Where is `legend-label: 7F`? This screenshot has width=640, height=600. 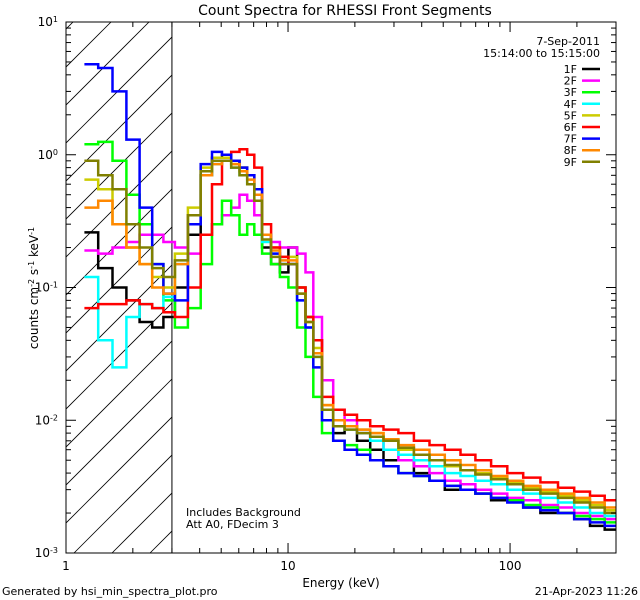 legend-label: 7F is located at coordinates (570, 139).